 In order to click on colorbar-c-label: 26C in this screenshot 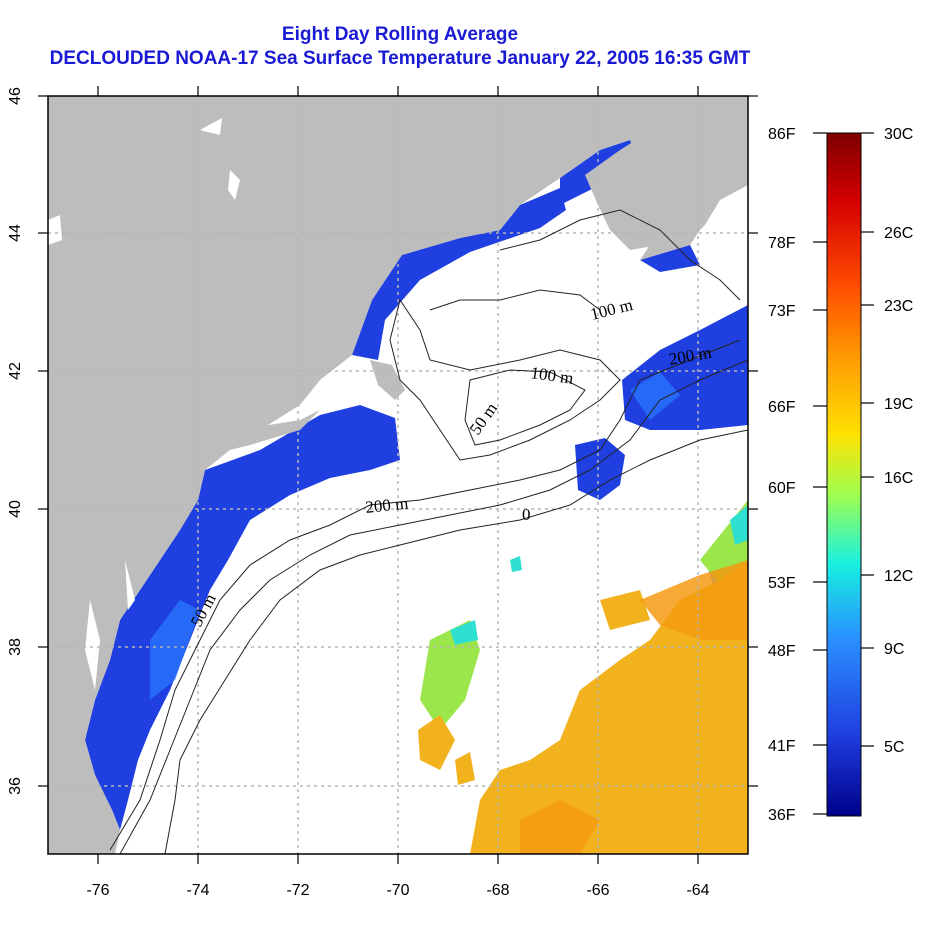, I will do `click(898, 233)`.